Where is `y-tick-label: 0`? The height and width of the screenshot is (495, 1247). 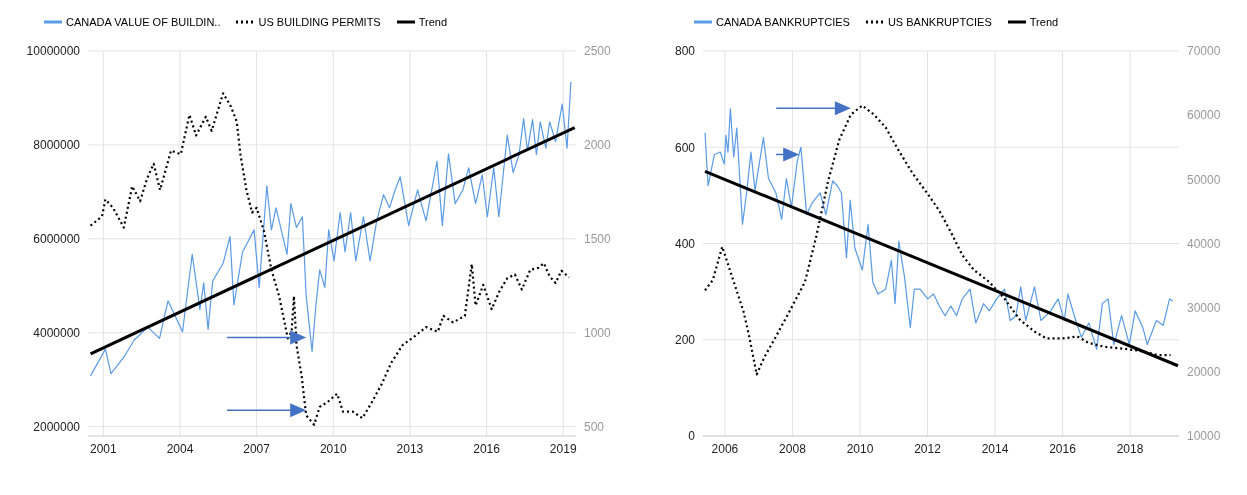 y-tick-label: 0 is located at coordinates (692, 436).